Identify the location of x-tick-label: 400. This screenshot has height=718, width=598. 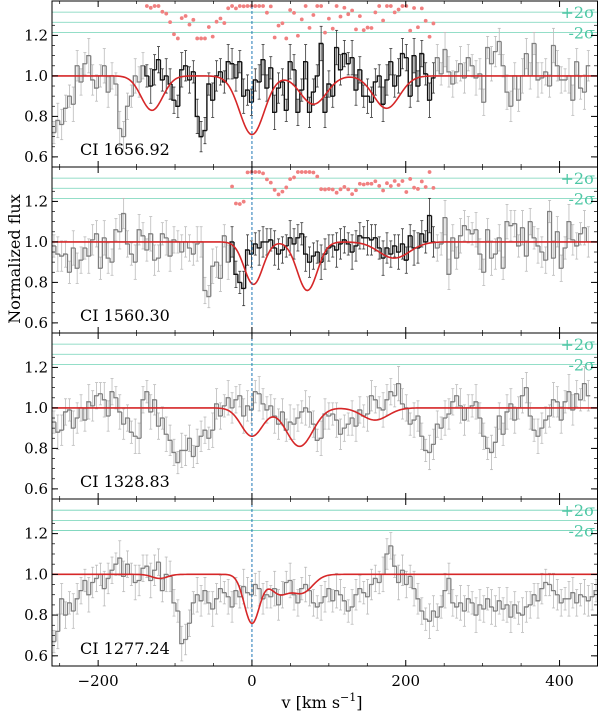
(559, 681).